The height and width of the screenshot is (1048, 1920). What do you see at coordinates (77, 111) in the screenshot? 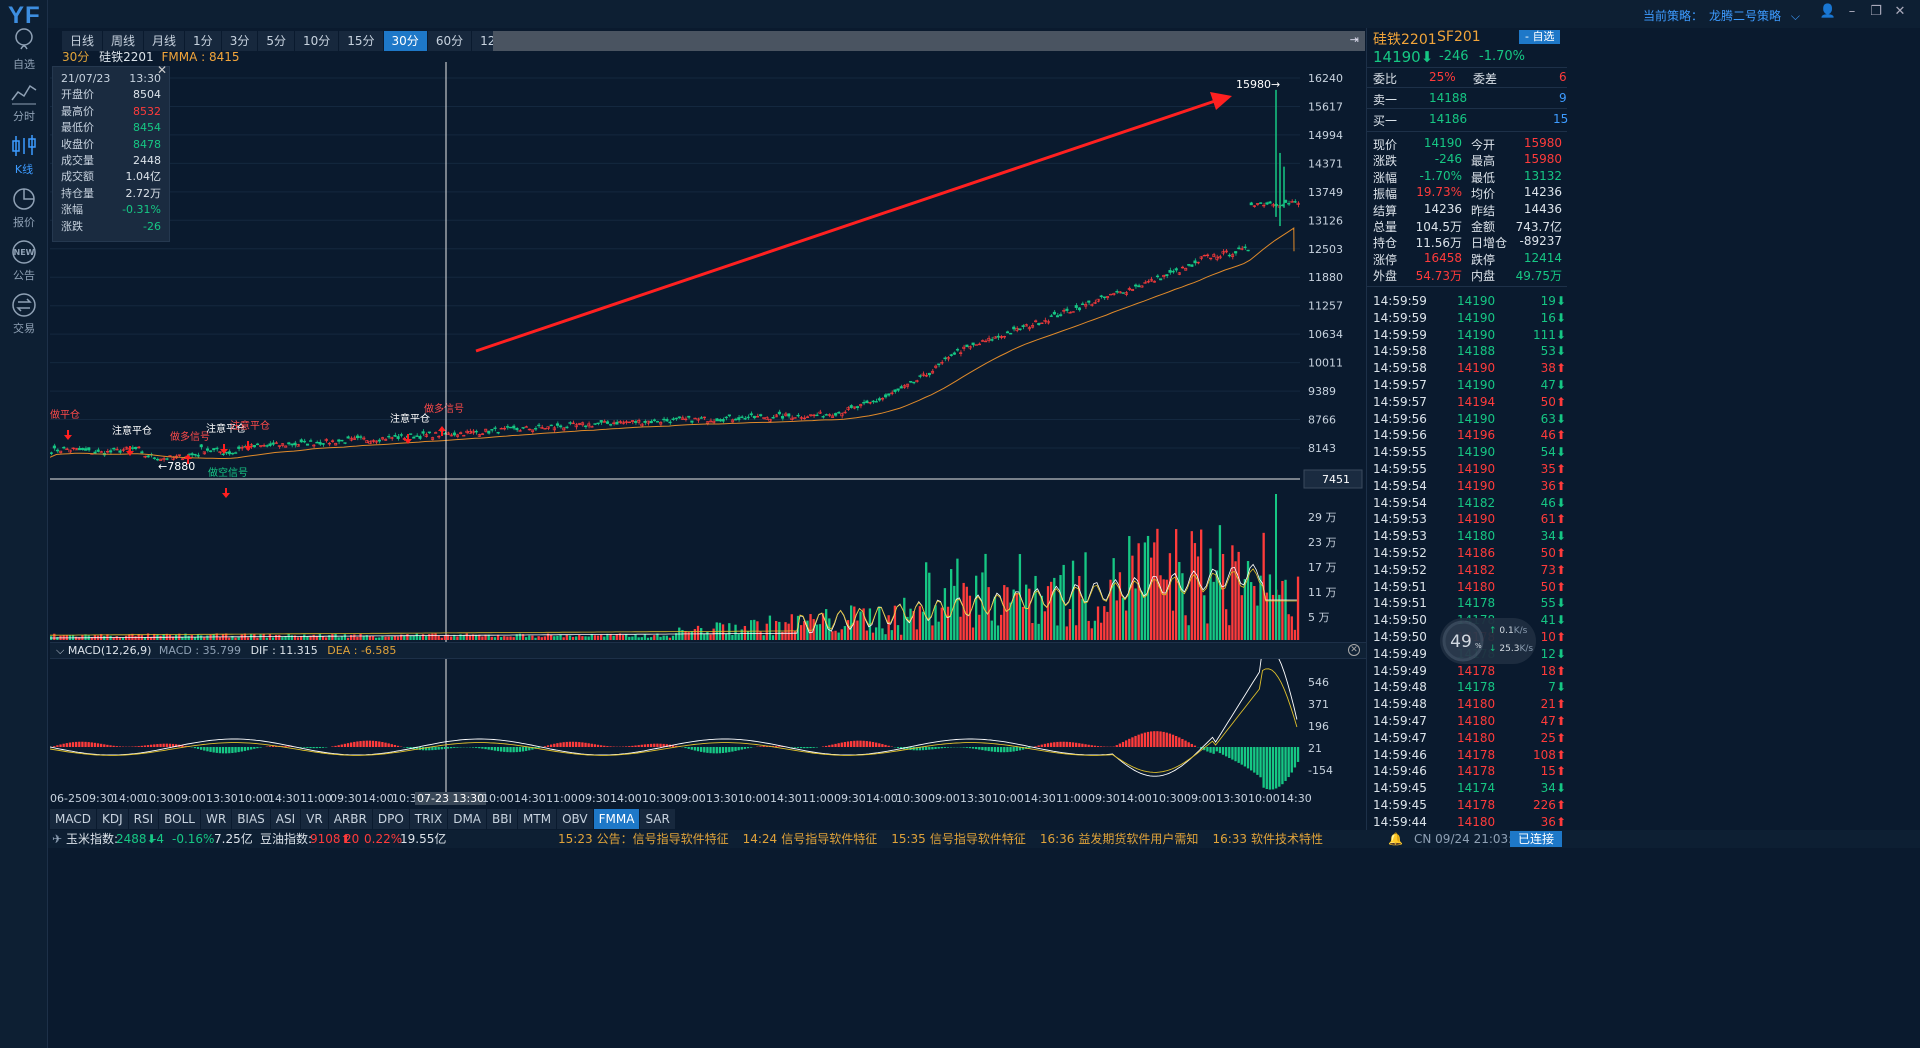
I see `info-key: 最高价` at bounding box center [77, 111].